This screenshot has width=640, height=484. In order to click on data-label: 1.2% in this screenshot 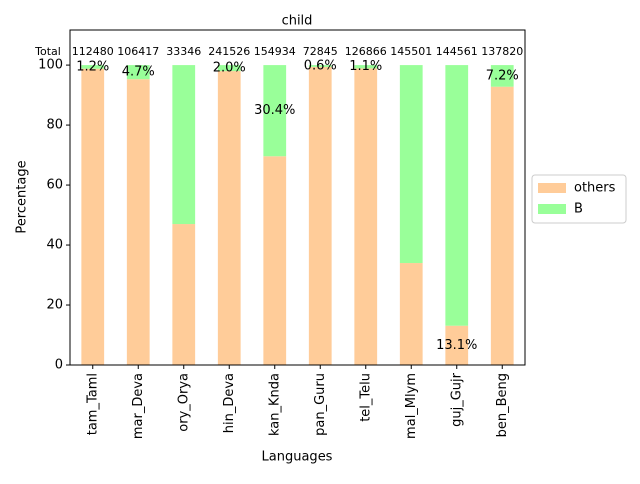, I will do `click(92, 66)`.